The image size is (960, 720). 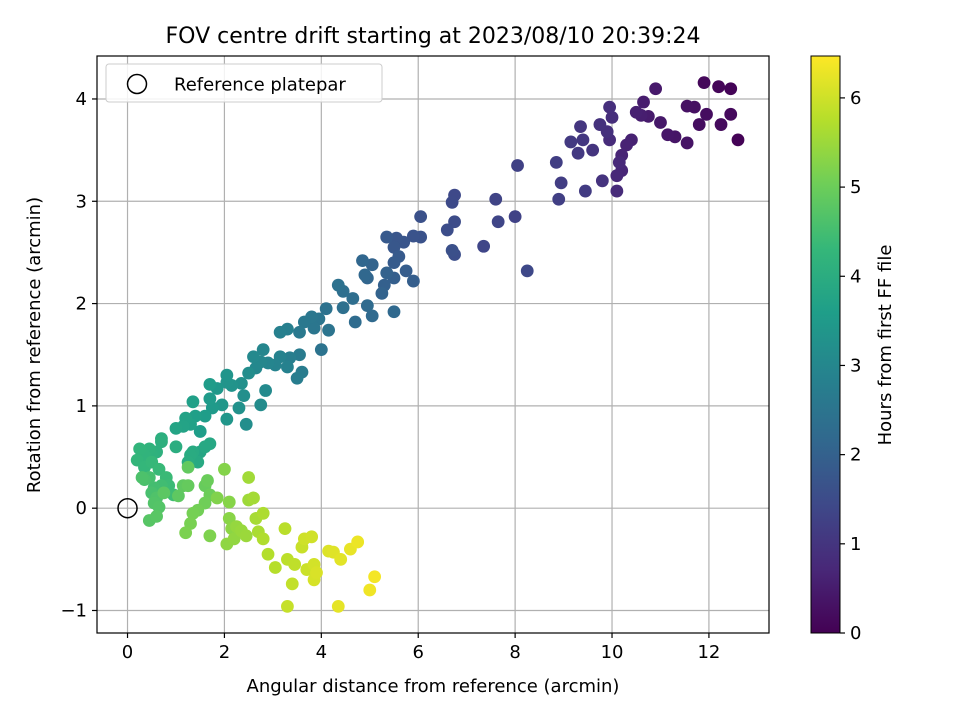 I want to click on colorbar-label: Hours from first FF file, so click(x=885, y=345).